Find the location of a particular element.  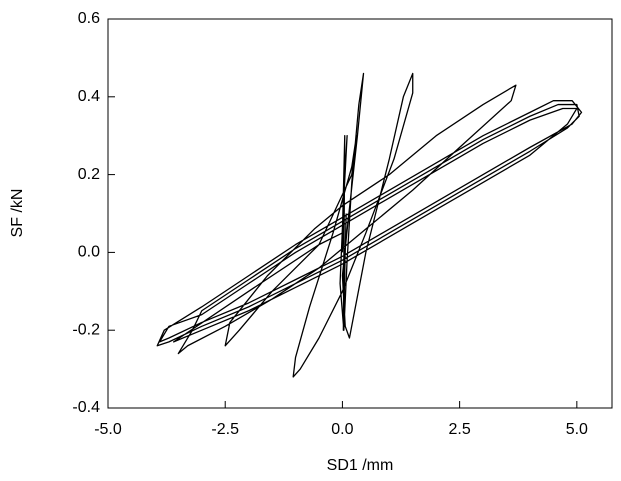

x-axis-label: SD1 /mm is located at coordinates (360, 465).